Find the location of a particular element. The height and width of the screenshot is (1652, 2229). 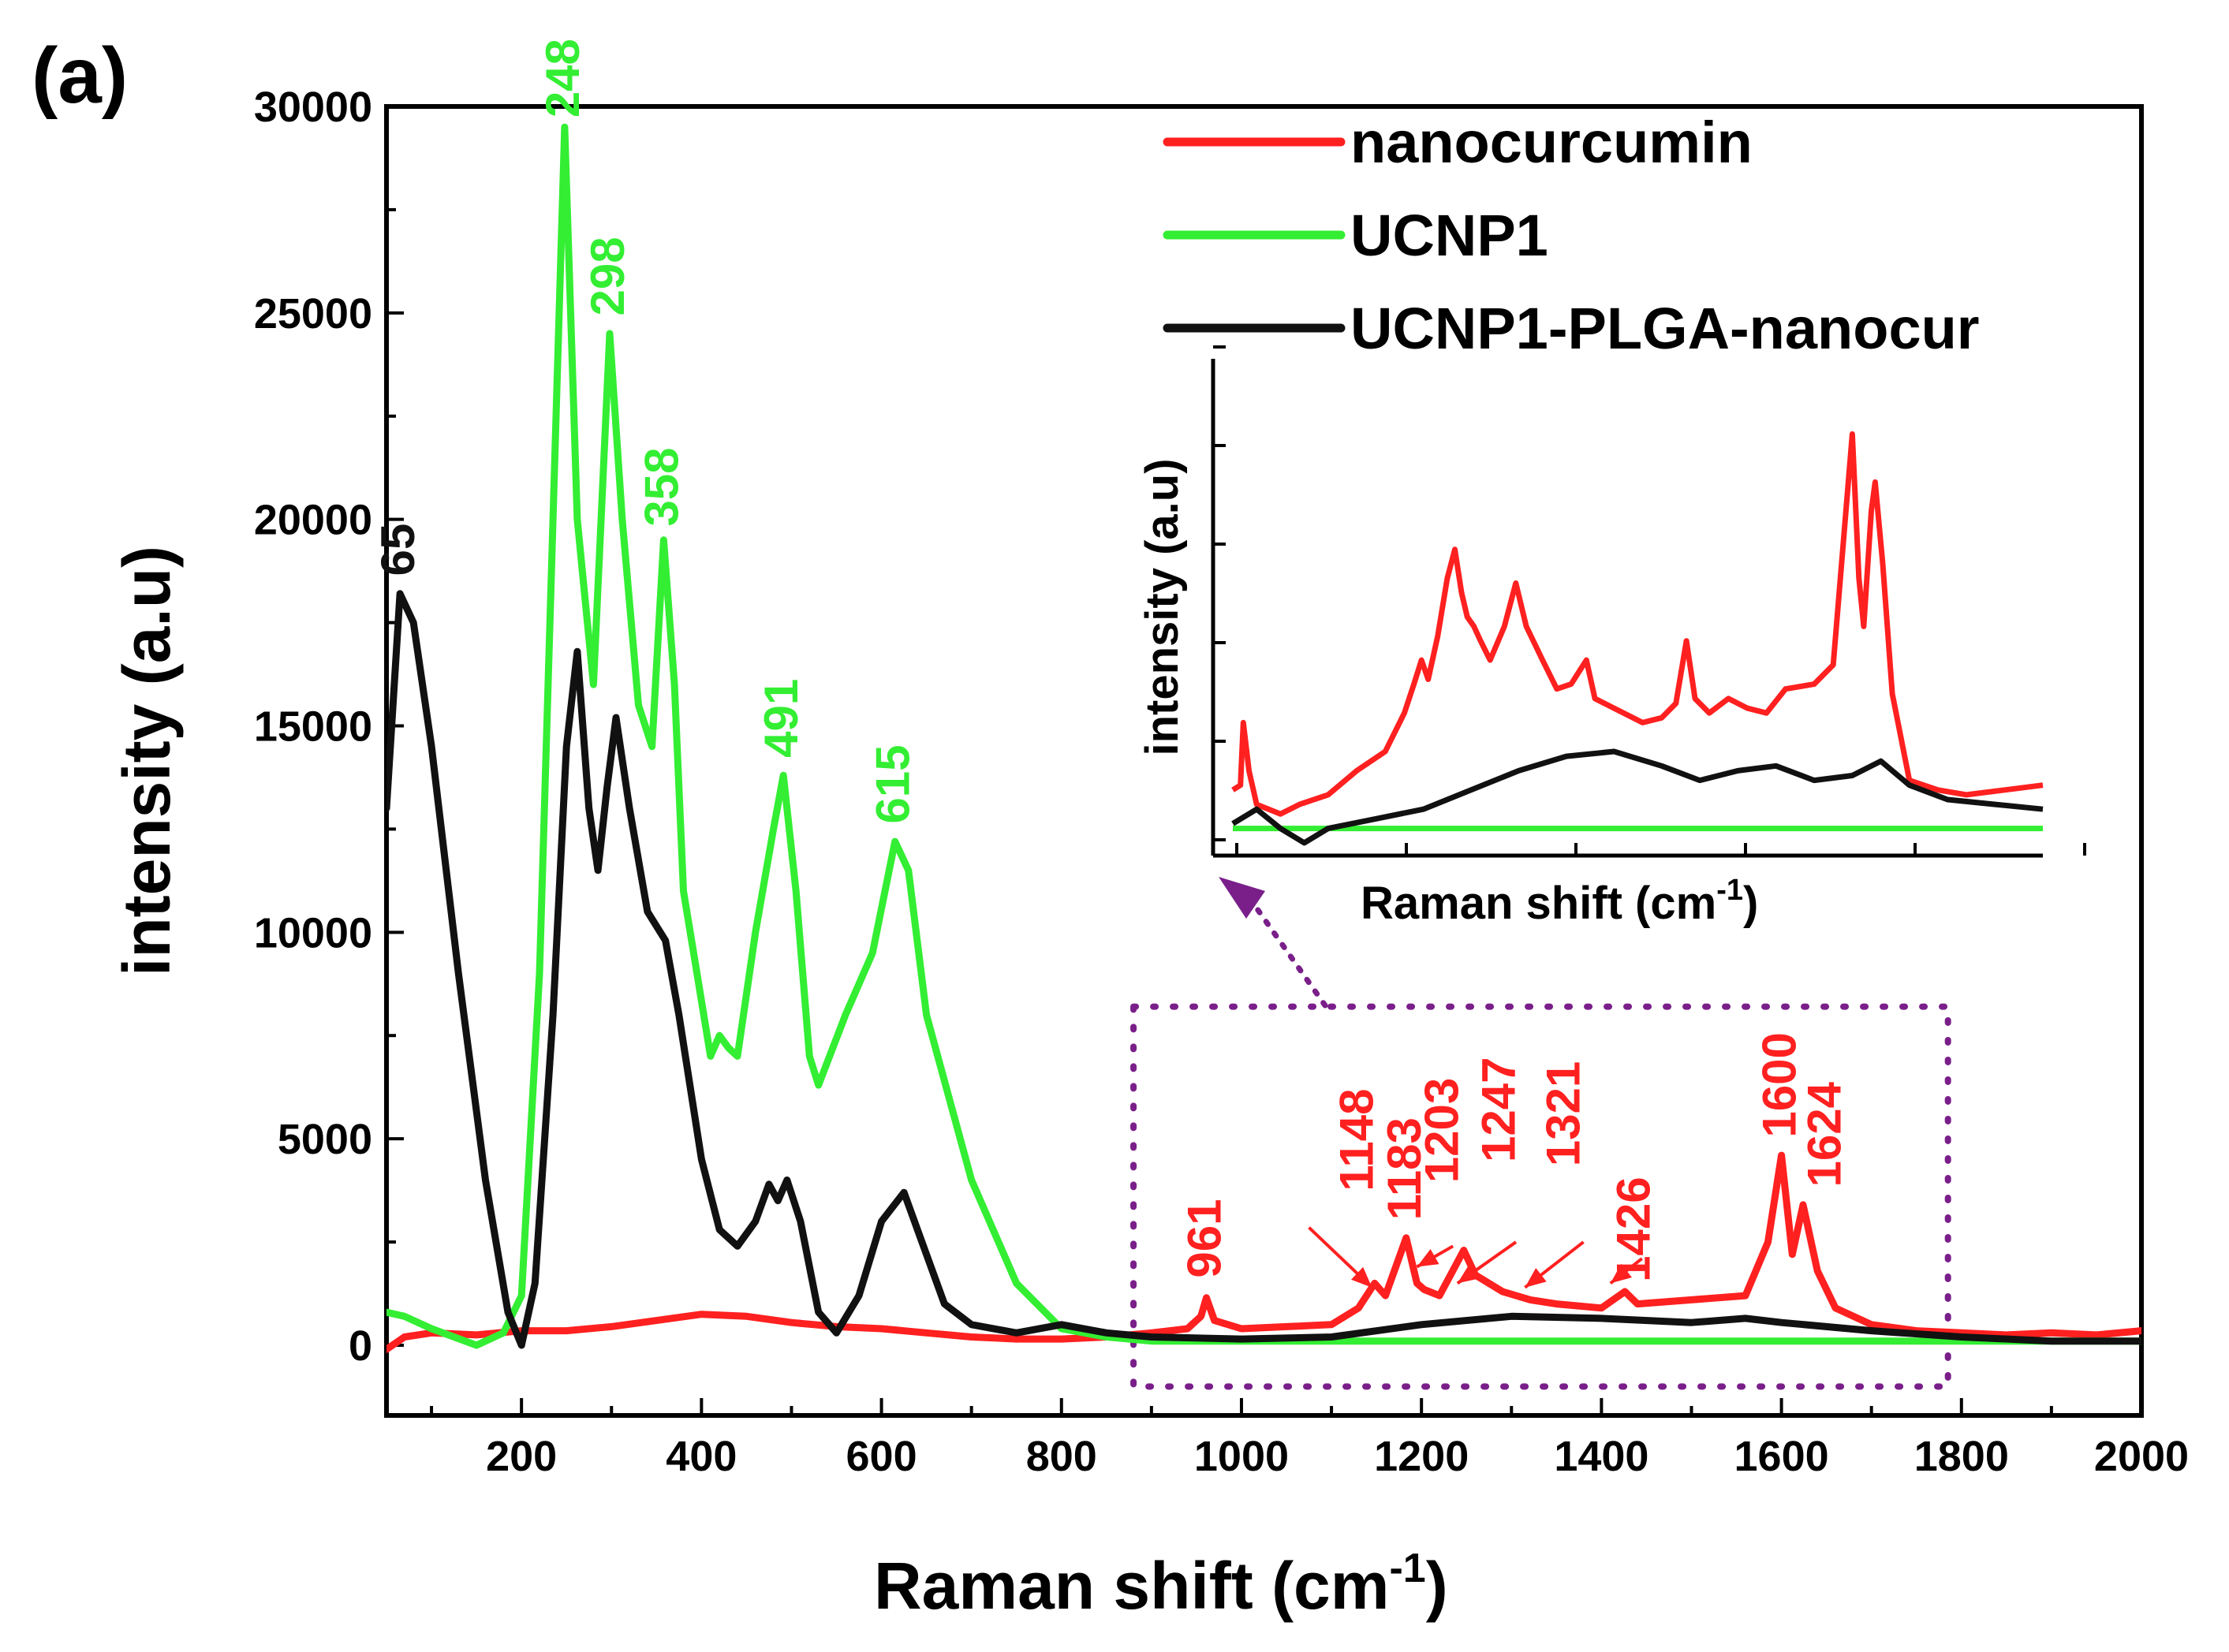

y-tick-label: 20000 is located at coordinates (313, 521).